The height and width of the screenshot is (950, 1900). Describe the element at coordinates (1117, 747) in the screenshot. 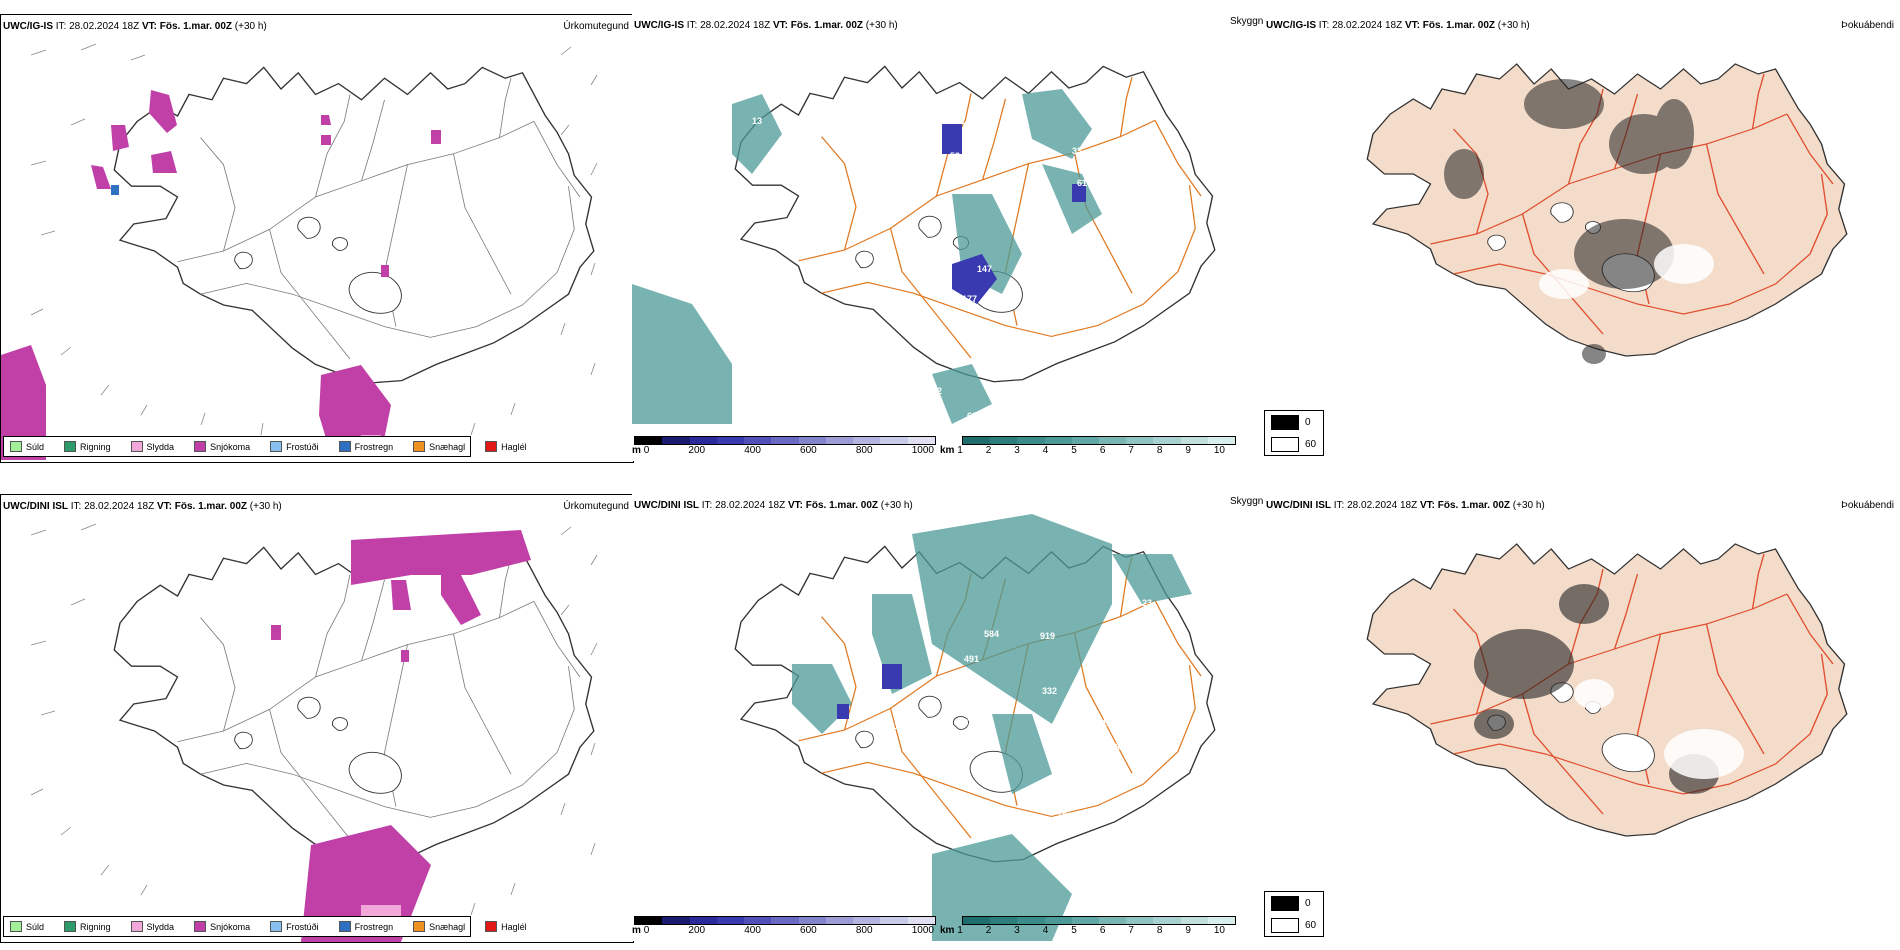

I see `svg-text: 184` at that location.